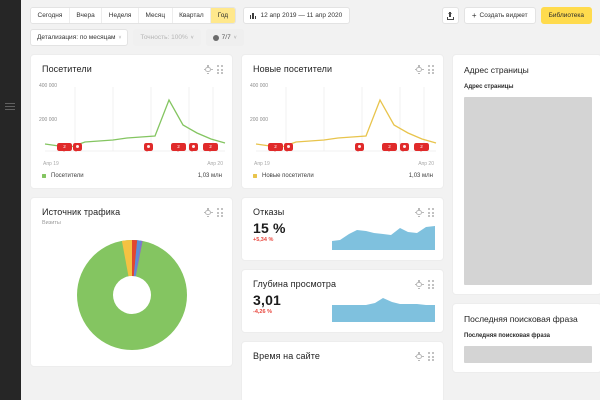  What do you see at coordinates (269, 212) in the screenshot?
I see `widget-title: Отказы` at bounding box center [269, 212].